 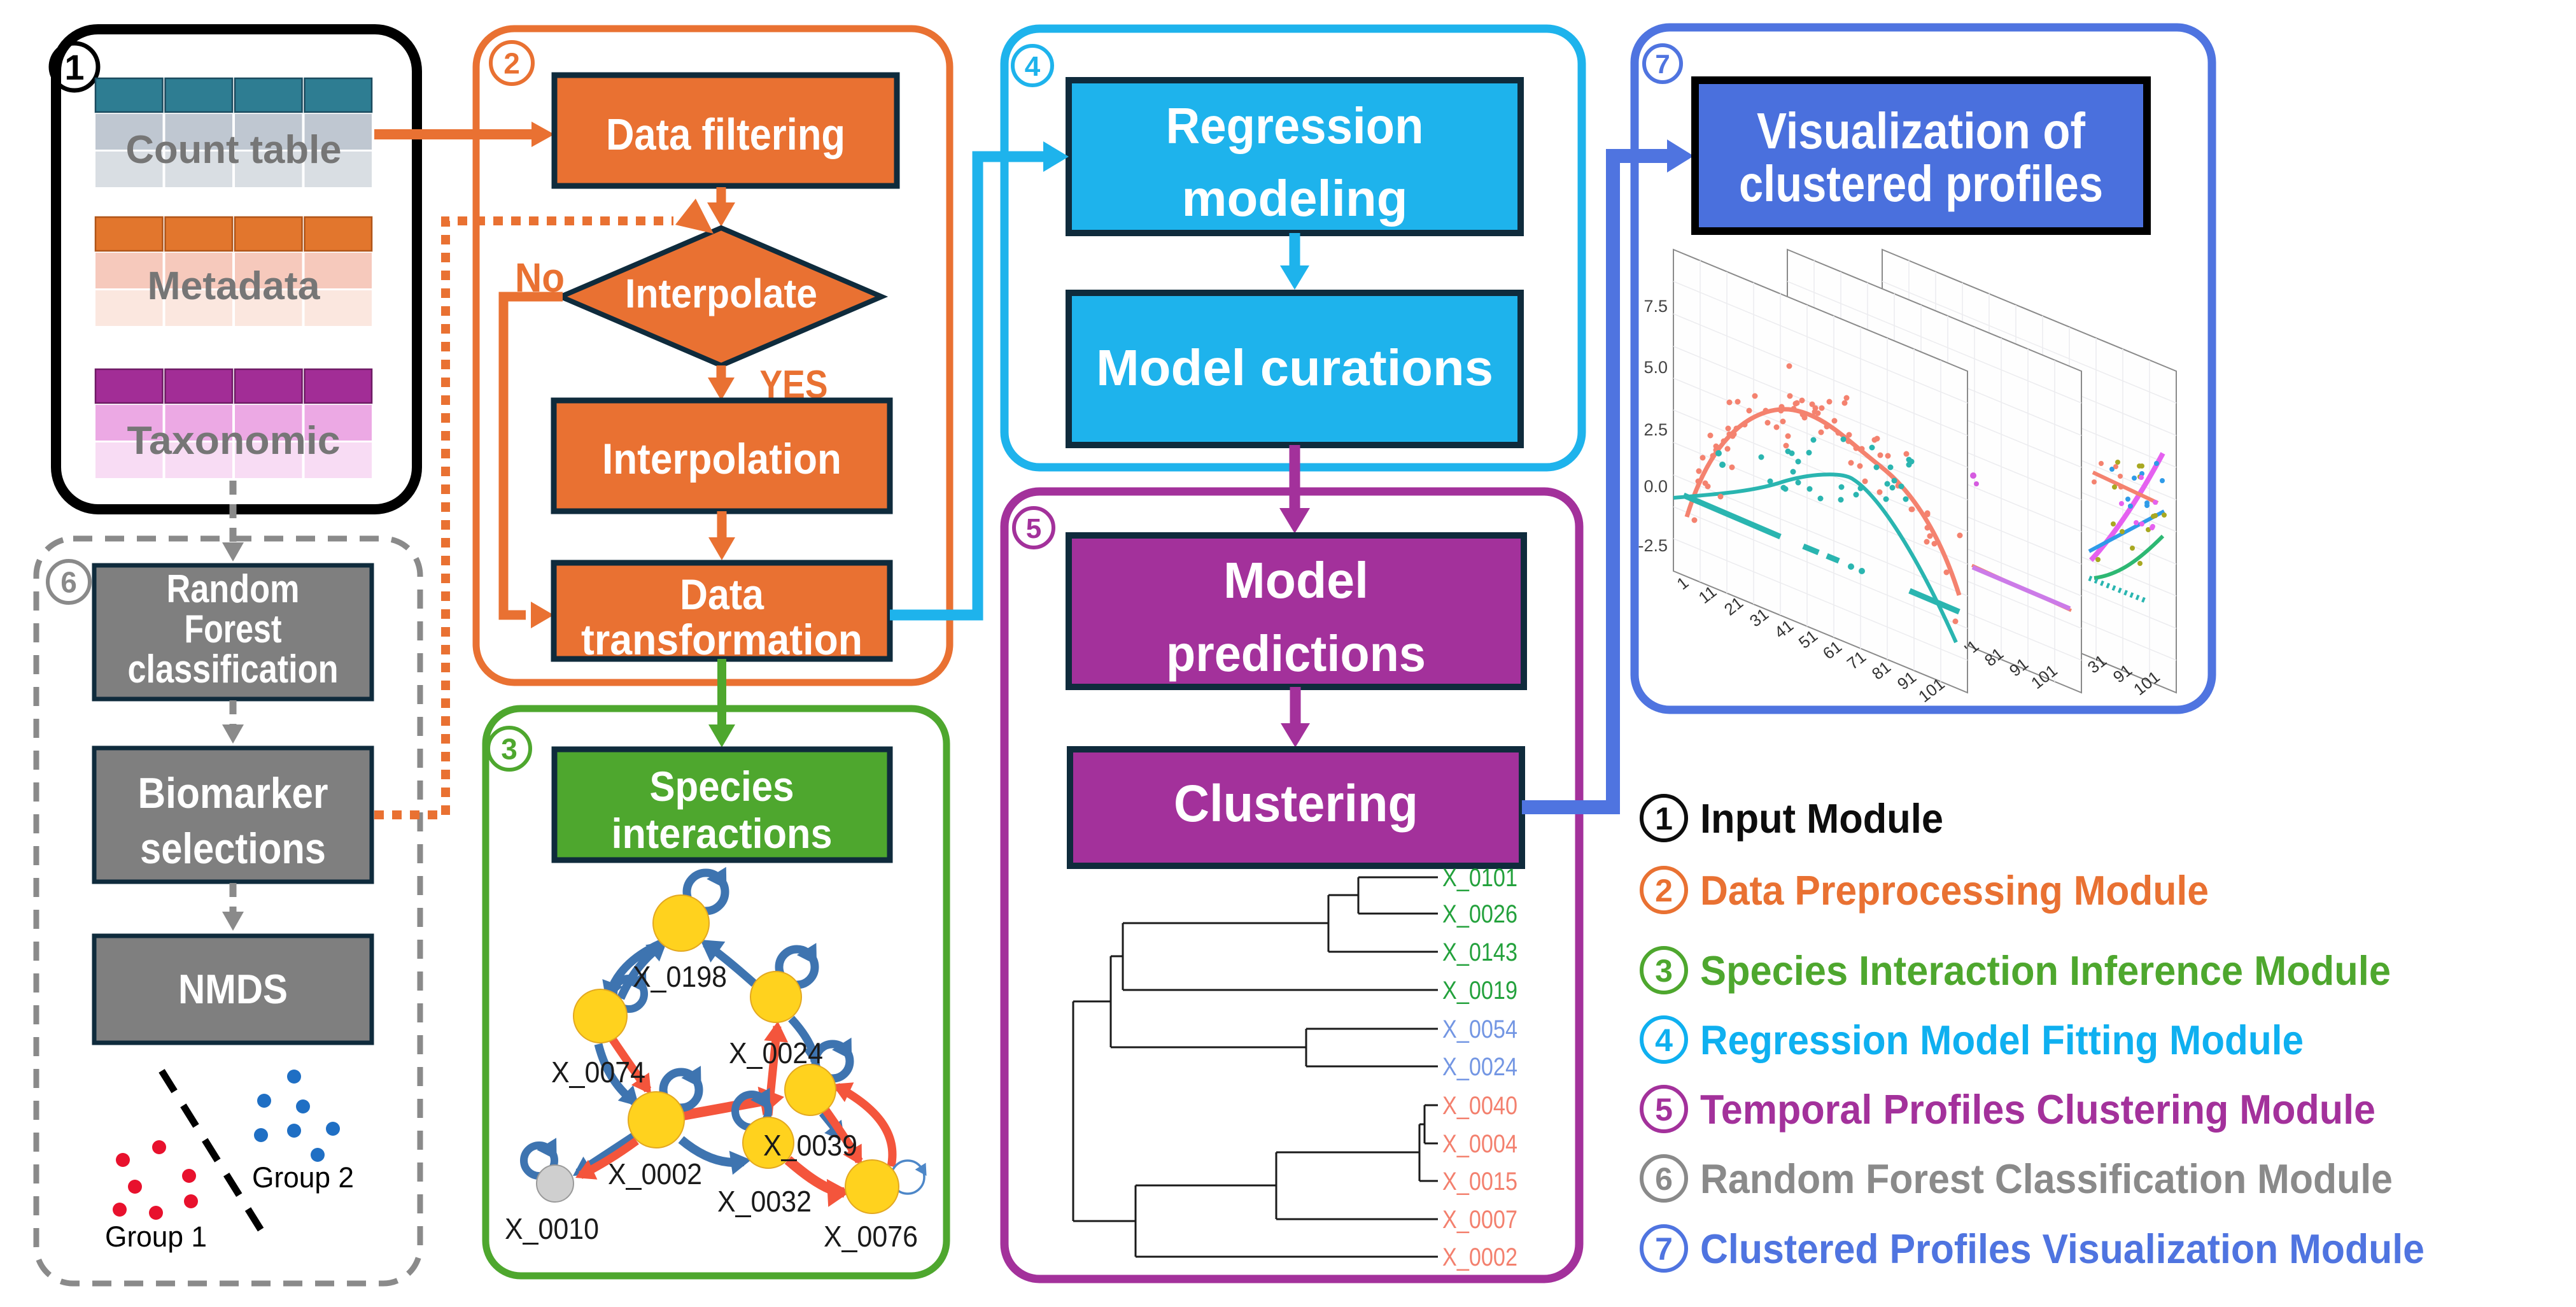 I want to click on svg-text: modeling, so click(x=1295, y=198).